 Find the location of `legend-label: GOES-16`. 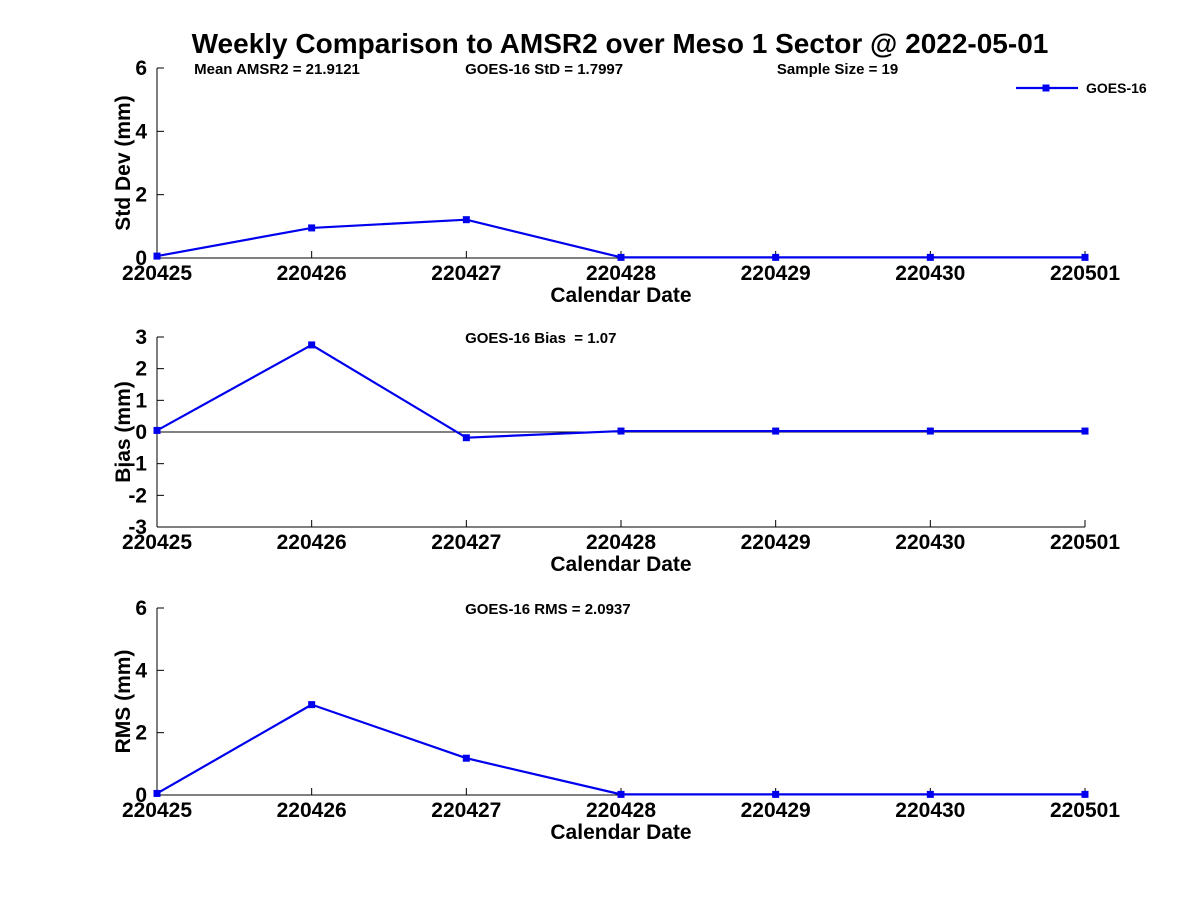

legend-label: GOES-16 is located at coordinates (1116, 88).